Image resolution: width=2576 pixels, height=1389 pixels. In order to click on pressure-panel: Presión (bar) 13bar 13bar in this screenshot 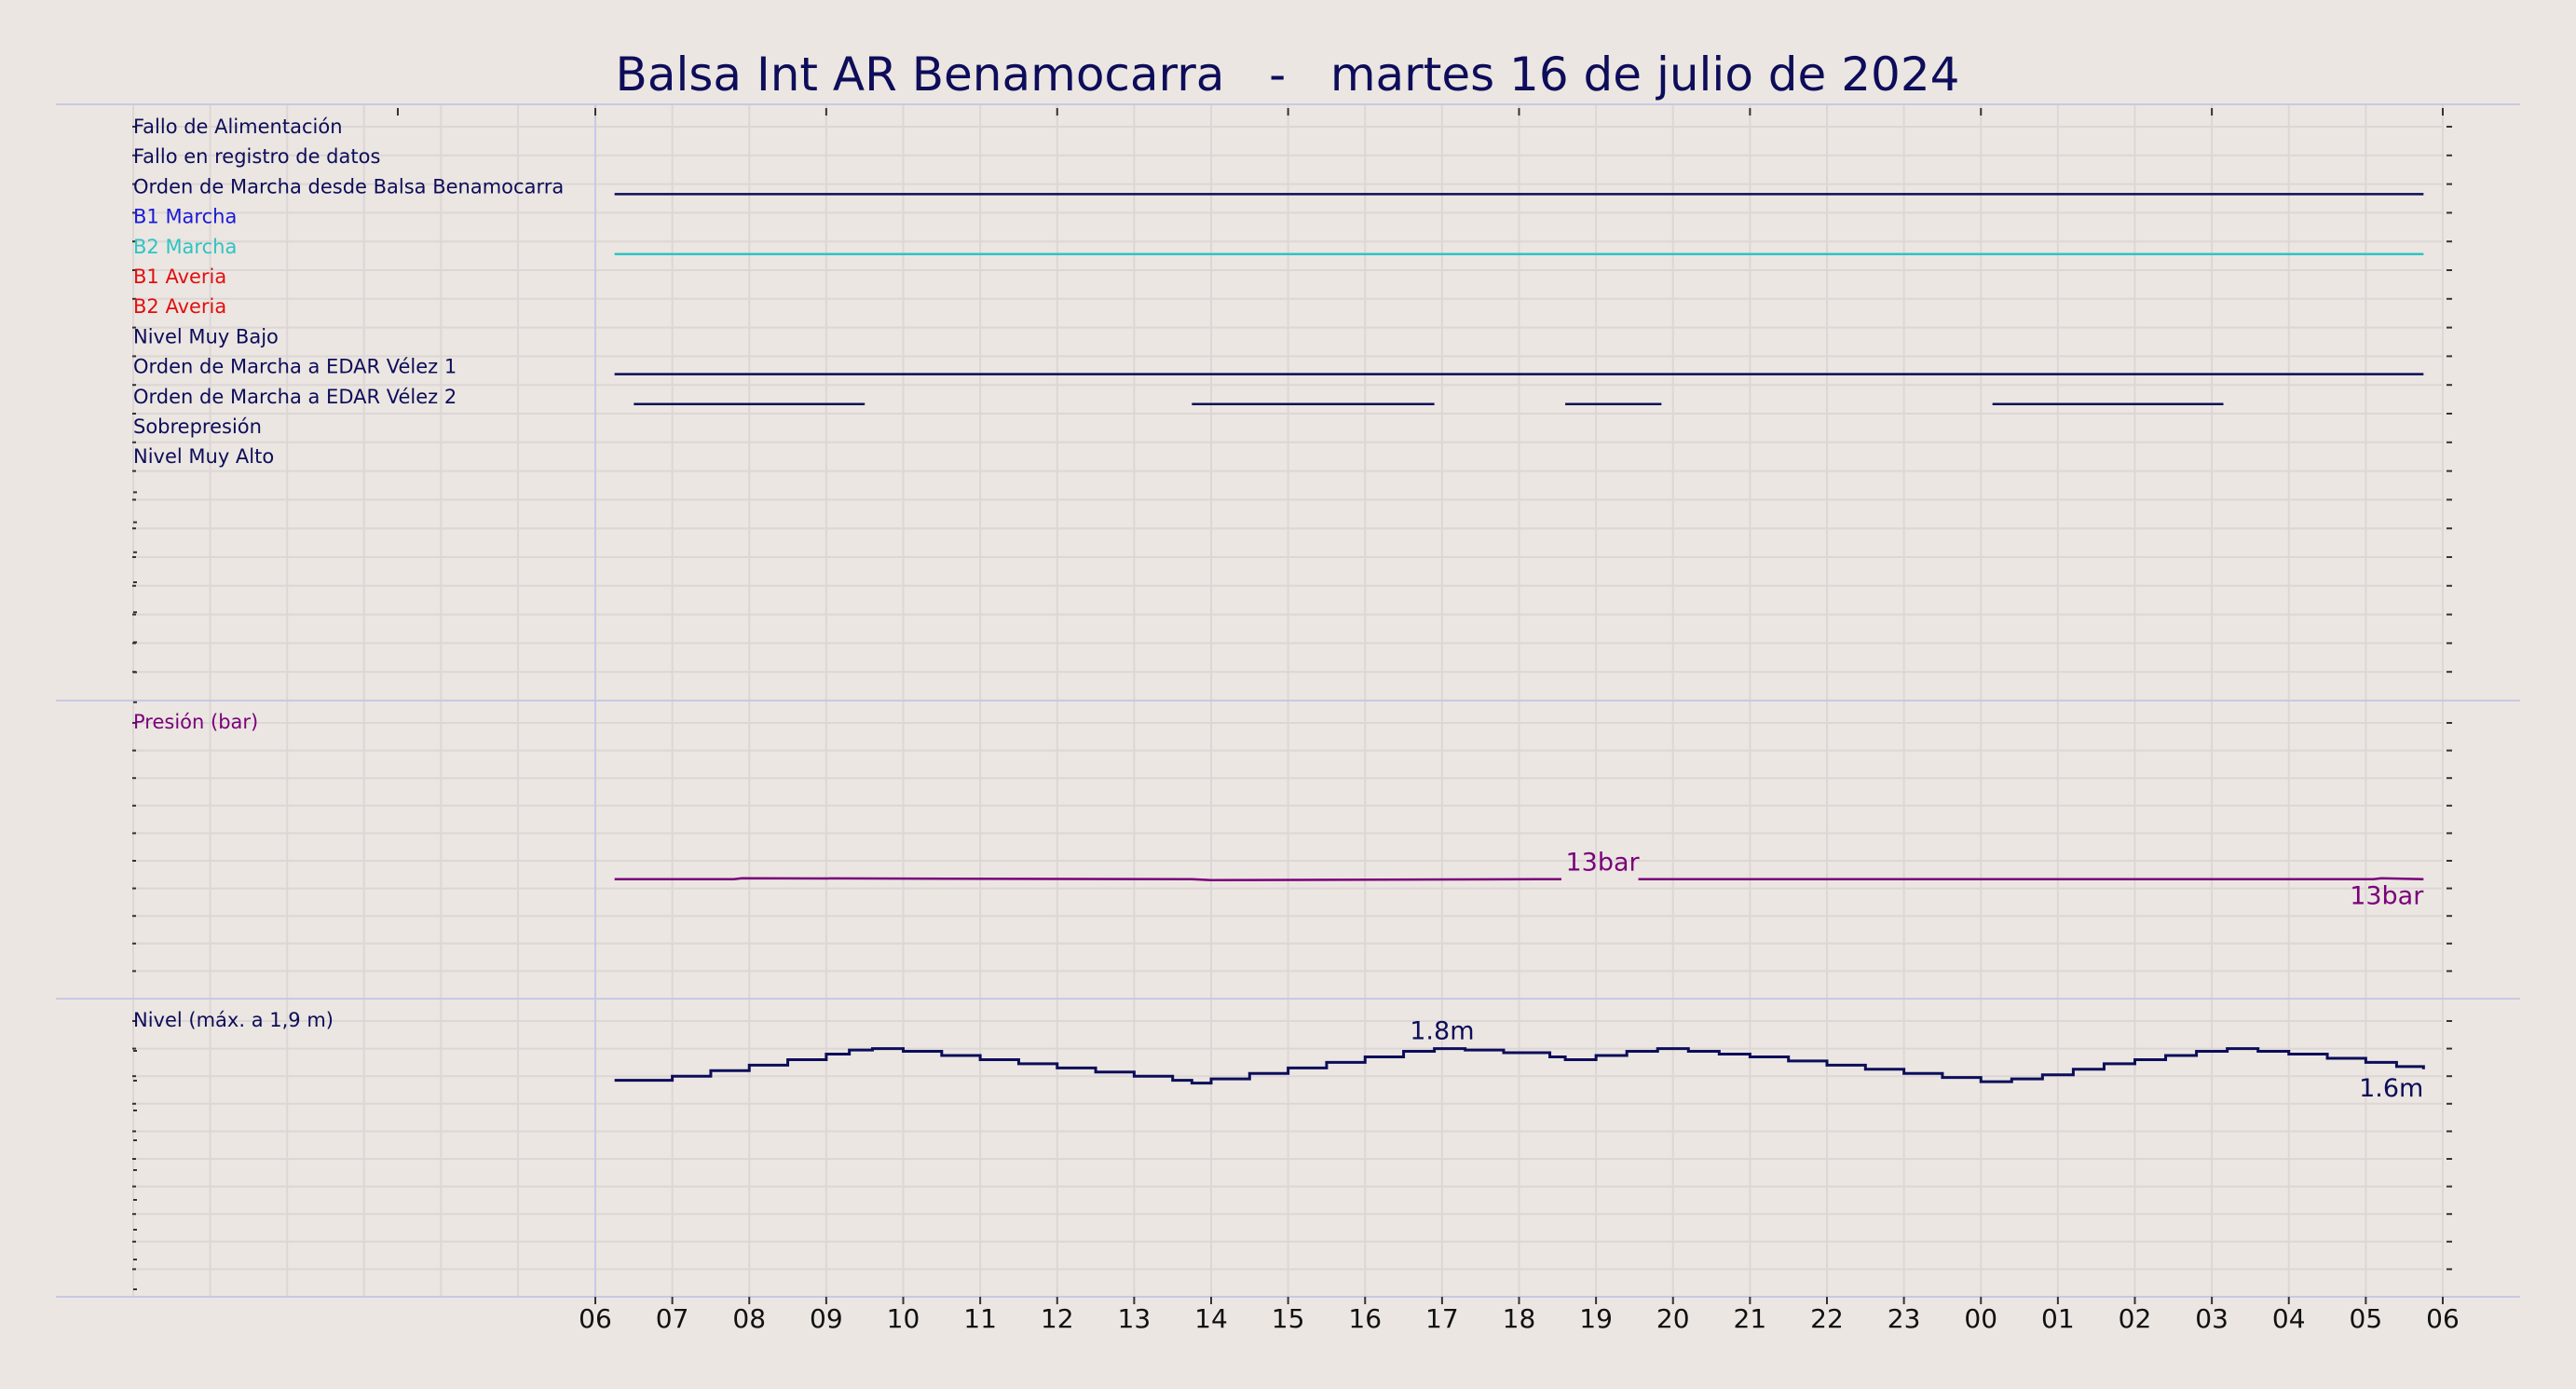, I will do `click(1278, 811)`.